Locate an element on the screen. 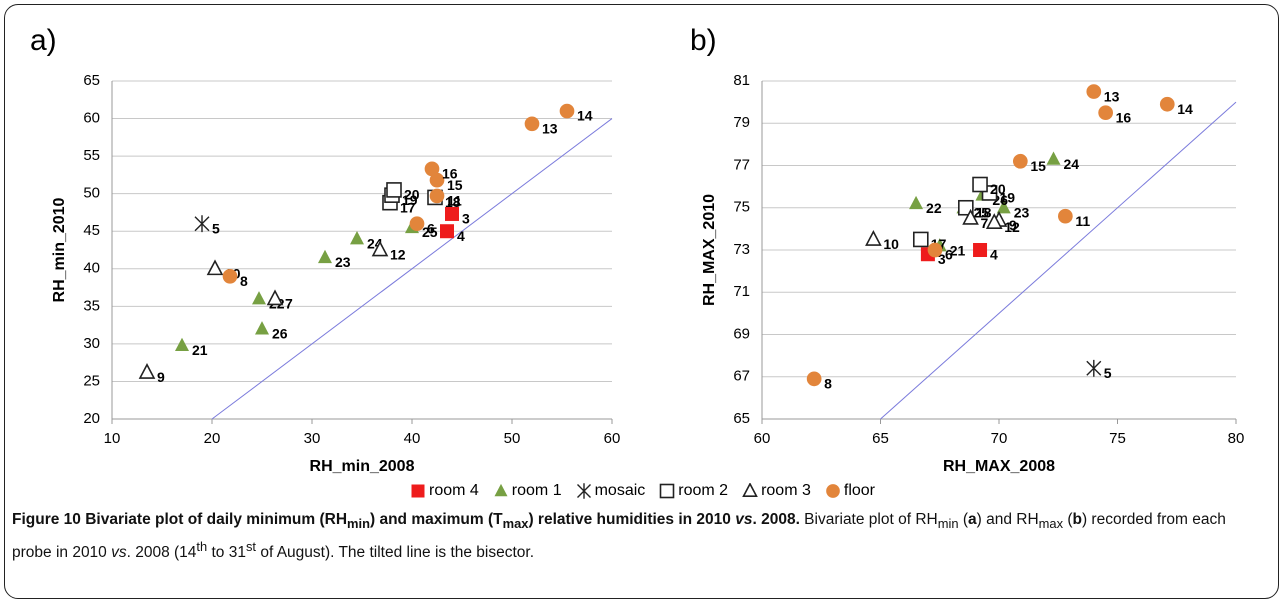  caption-run: ) recorded from each probe in 2010 is located at coordinates (619, 536).